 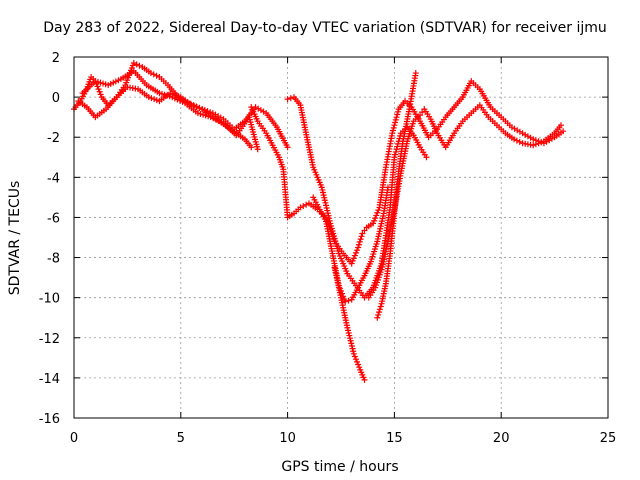 What do you see at coordinates (181, 438) in the screenshot?
I see `x-tick-label: 5` at bounding box center [181, 438].